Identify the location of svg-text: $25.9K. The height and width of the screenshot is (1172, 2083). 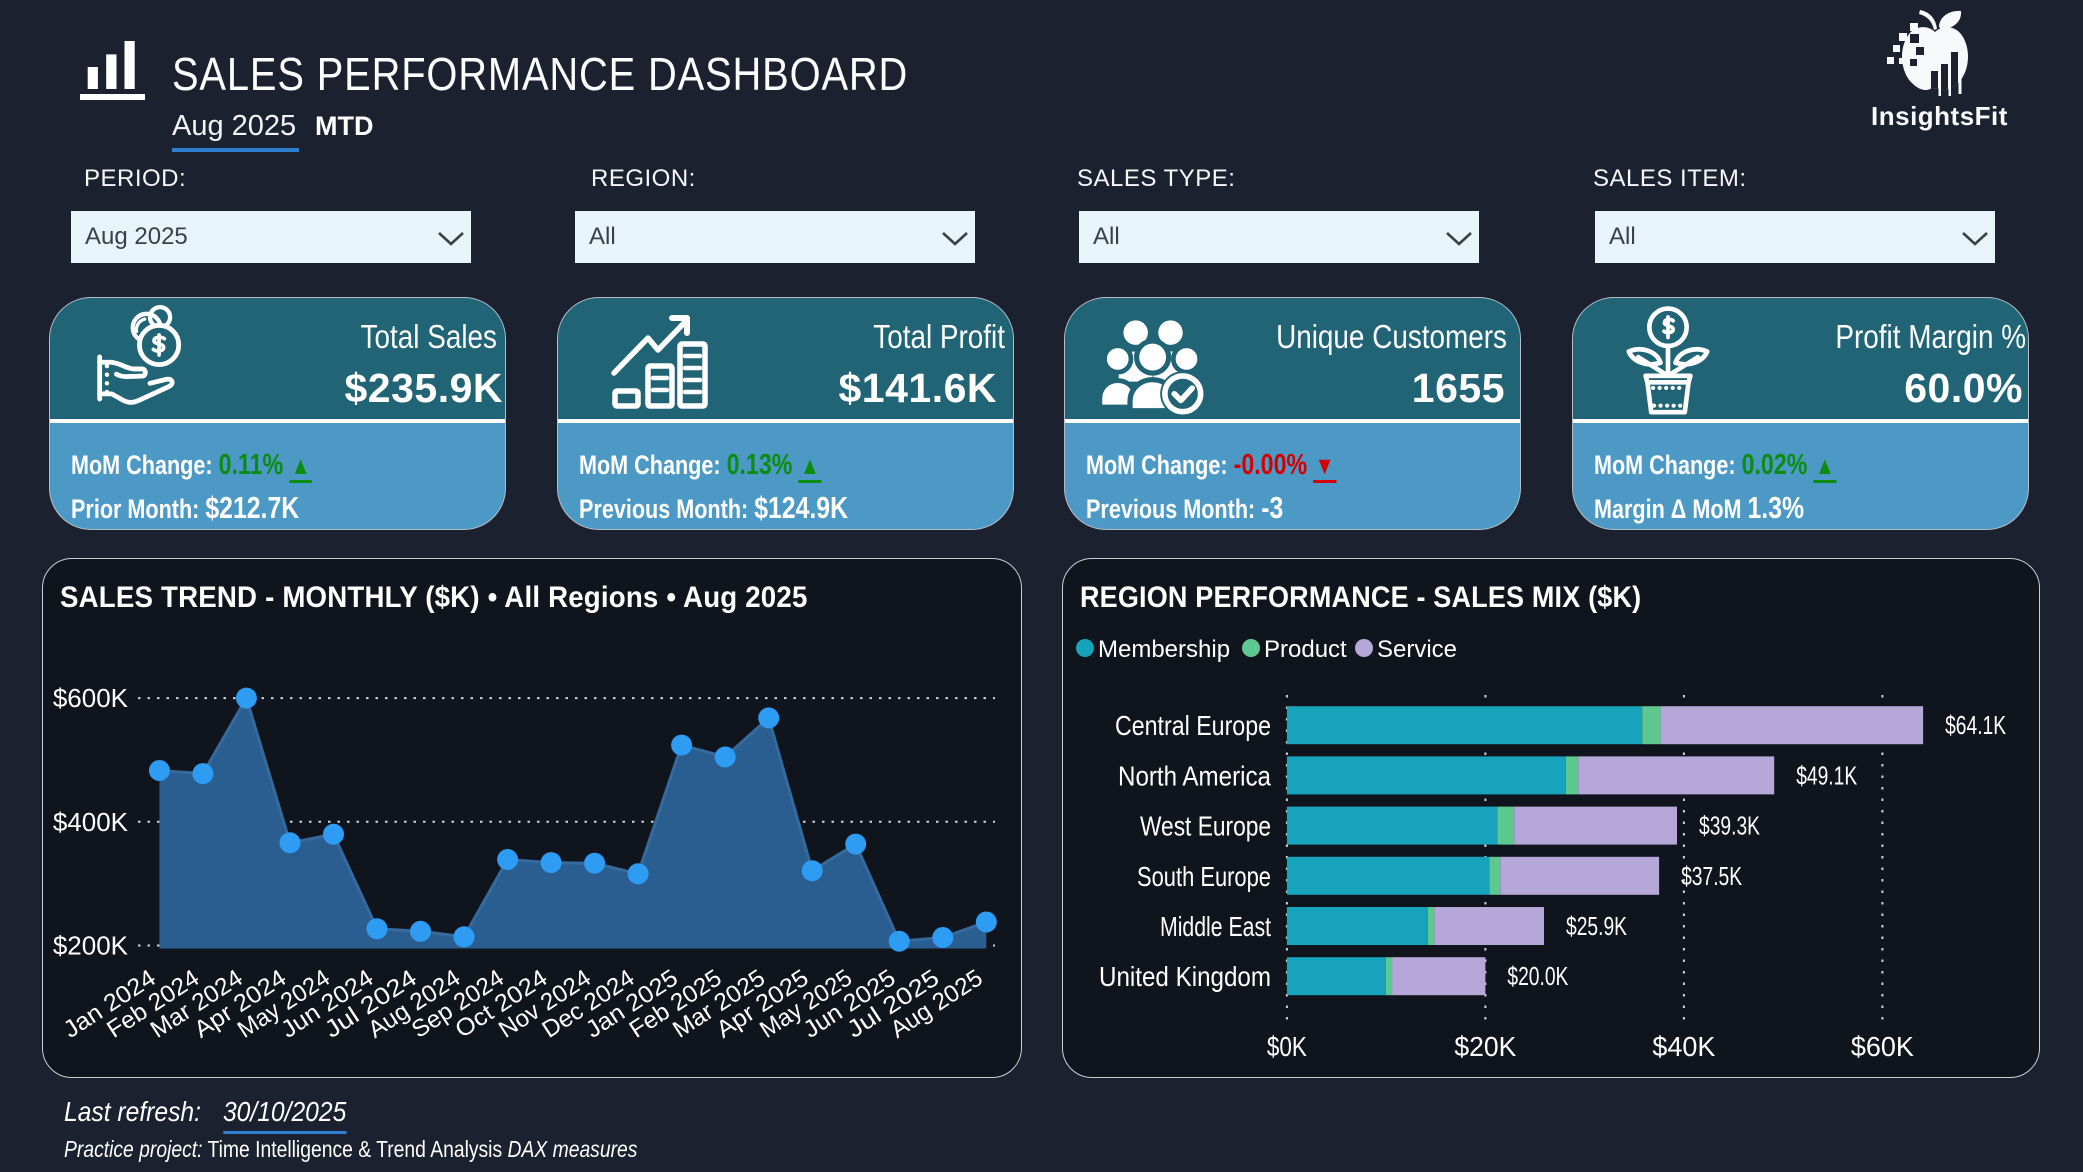
(1596, 926).